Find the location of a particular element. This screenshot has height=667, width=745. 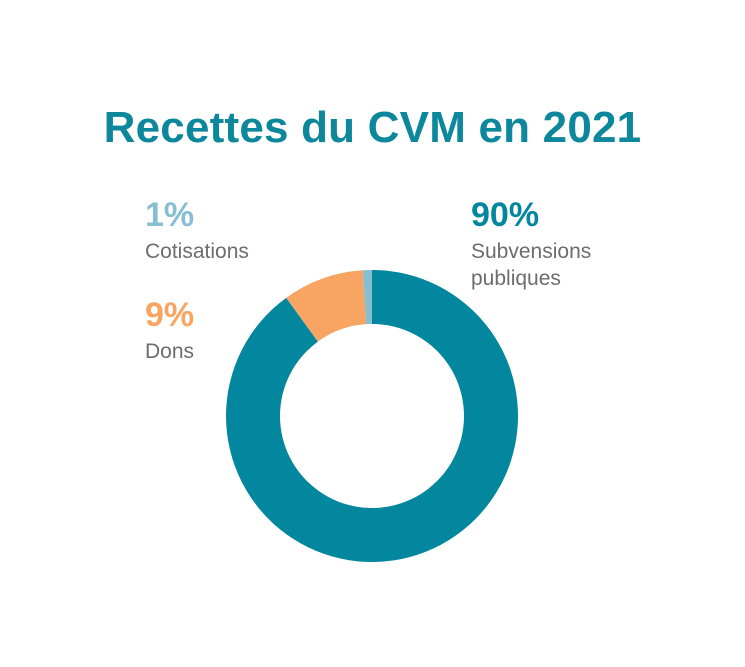

donut-slice-dons is located at coordinates (326, 306).